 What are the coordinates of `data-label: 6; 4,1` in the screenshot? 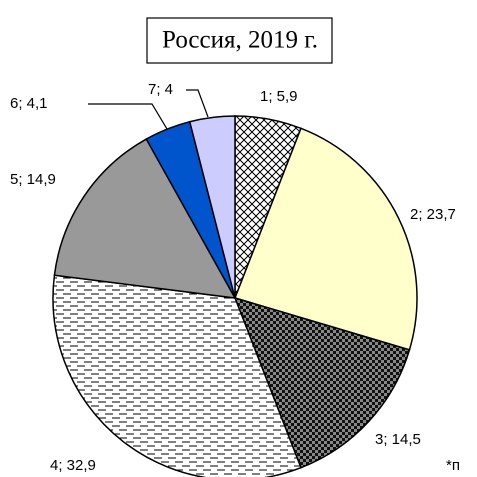 It's located at (29, 103).